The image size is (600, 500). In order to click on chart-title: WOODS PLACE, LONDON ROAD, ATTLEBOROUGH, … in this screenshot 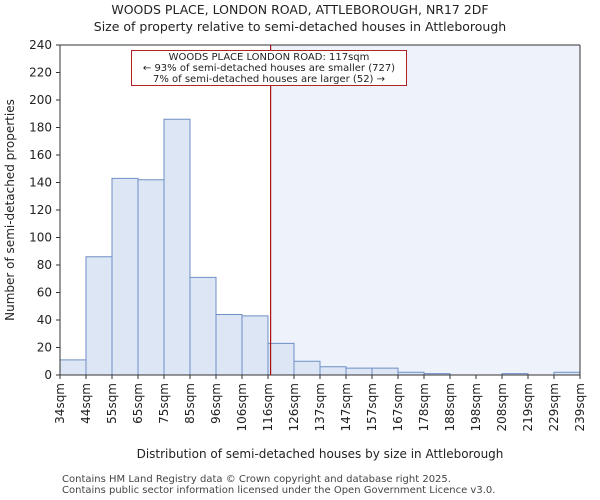, I will do `click(300, 9)`.